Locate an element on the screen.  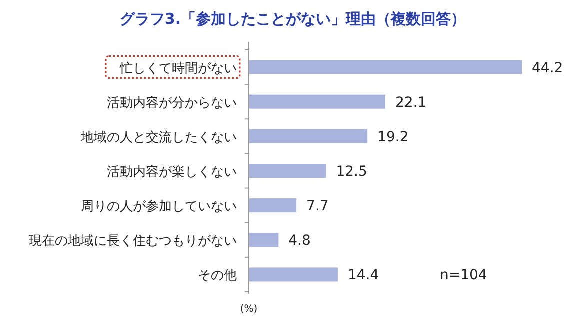
y-tick-label: 活動内容が楽しくない is located at coordinates (172, 172).